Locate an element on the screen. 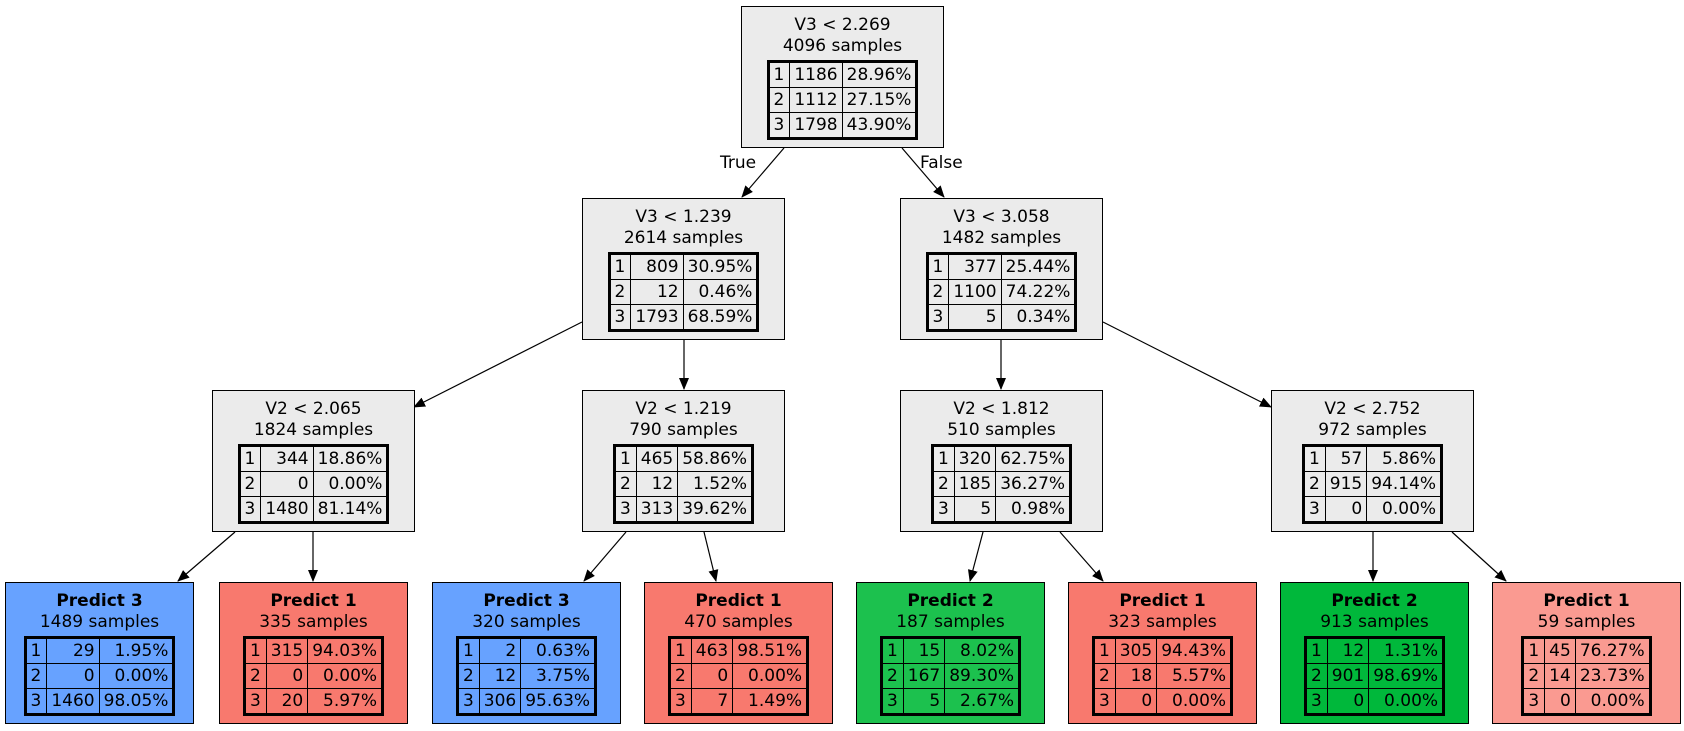 This screenshot has width=1684, height=731. class-percent: 74.22% is located at coordinates (1038, 292).